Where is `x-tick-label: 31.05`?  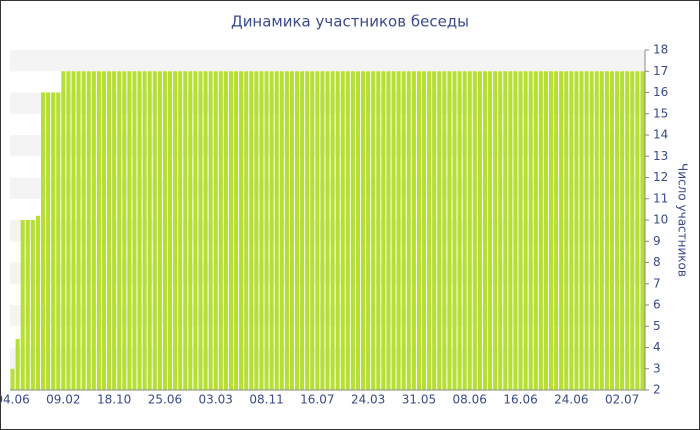
x-tick-label: 31.05 is located at coordinates (419, 400).